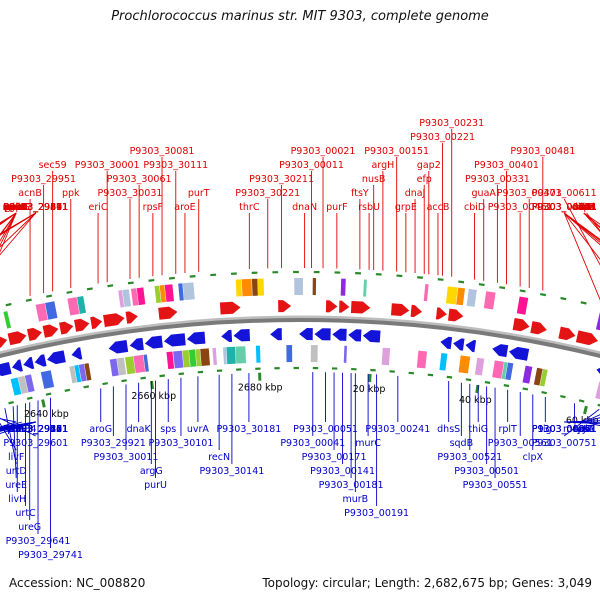 The height and width of the screenshot is (600, 600). Describe the element at coordinates (46, 414) in the screenshot. I see `kbp-tick-label: 2640 kbp` at that location.